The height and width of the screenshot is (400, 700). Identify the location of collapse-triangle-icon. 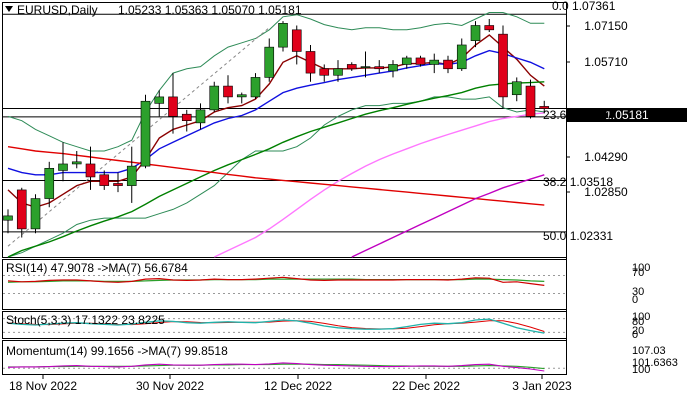
(9, 9).